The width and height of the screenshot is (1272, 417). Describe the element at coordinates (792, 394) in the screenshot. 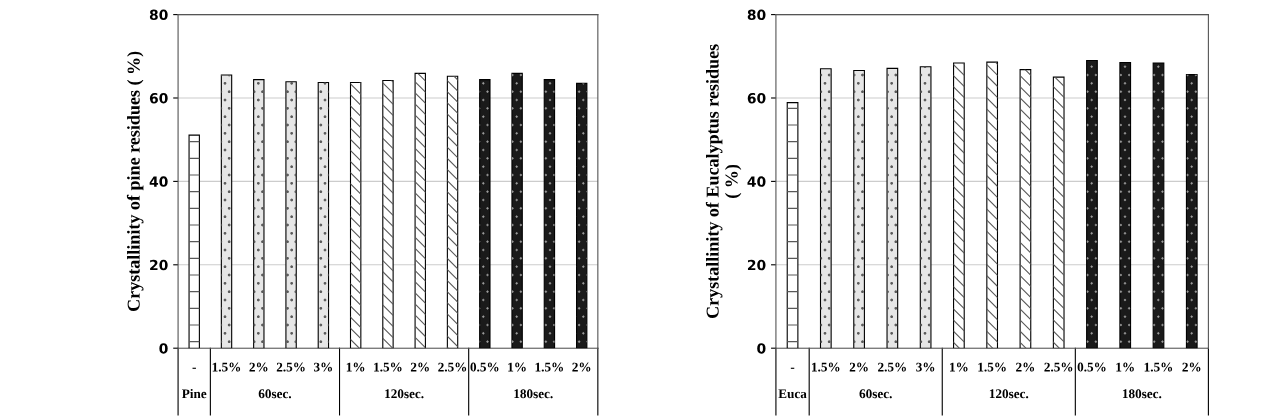

I see `text: Euca` at that location.